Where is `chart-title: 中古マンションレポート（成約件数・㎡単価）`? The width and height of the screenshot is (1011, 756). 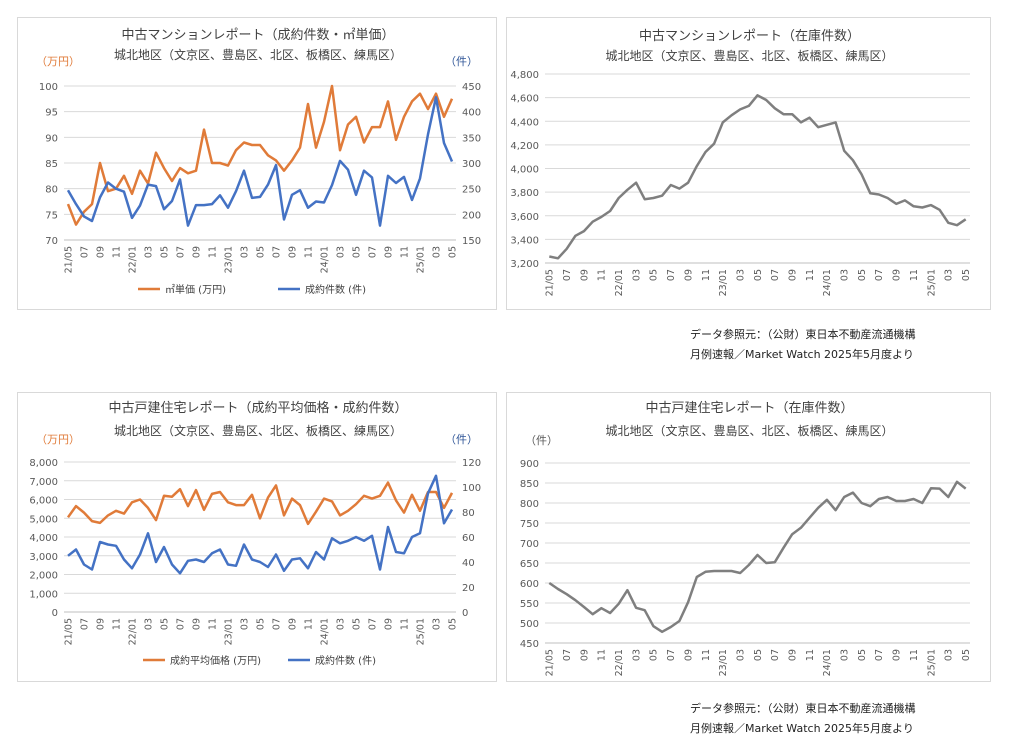 chart-title: 中古マンションレポート（成約件数・㎡単価） is located at coordinates (257, 35).